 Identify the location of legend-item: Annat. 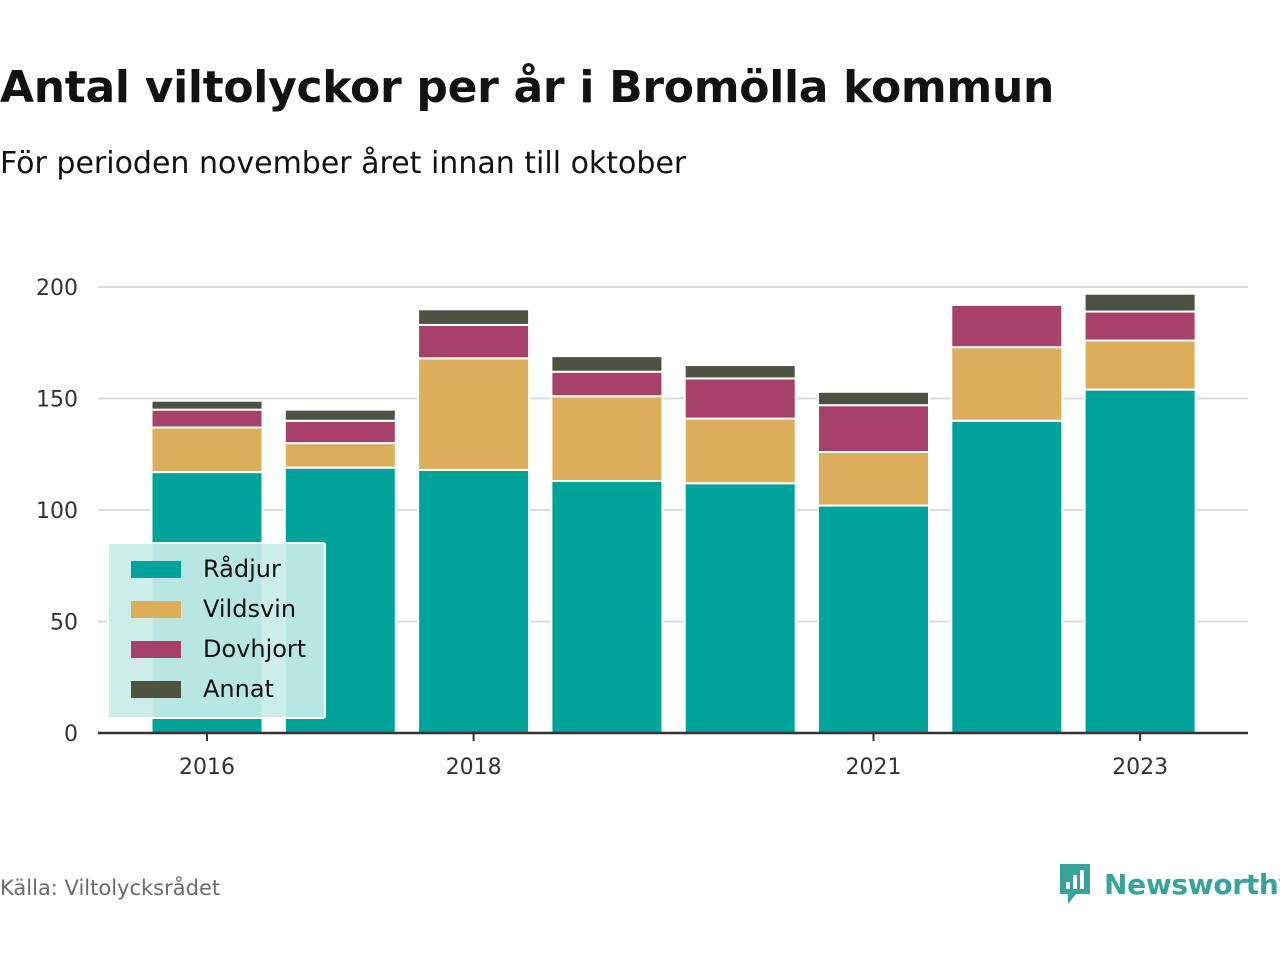
(202, 689).